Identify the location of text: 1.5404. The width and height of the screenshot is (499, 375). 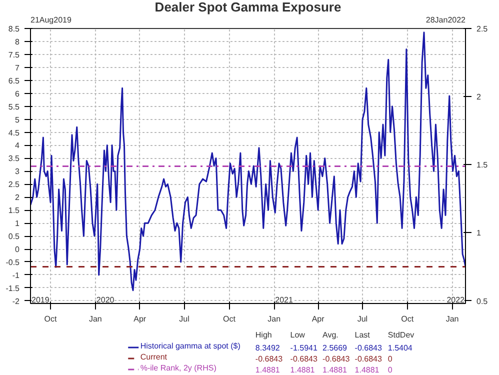
(400, 348).